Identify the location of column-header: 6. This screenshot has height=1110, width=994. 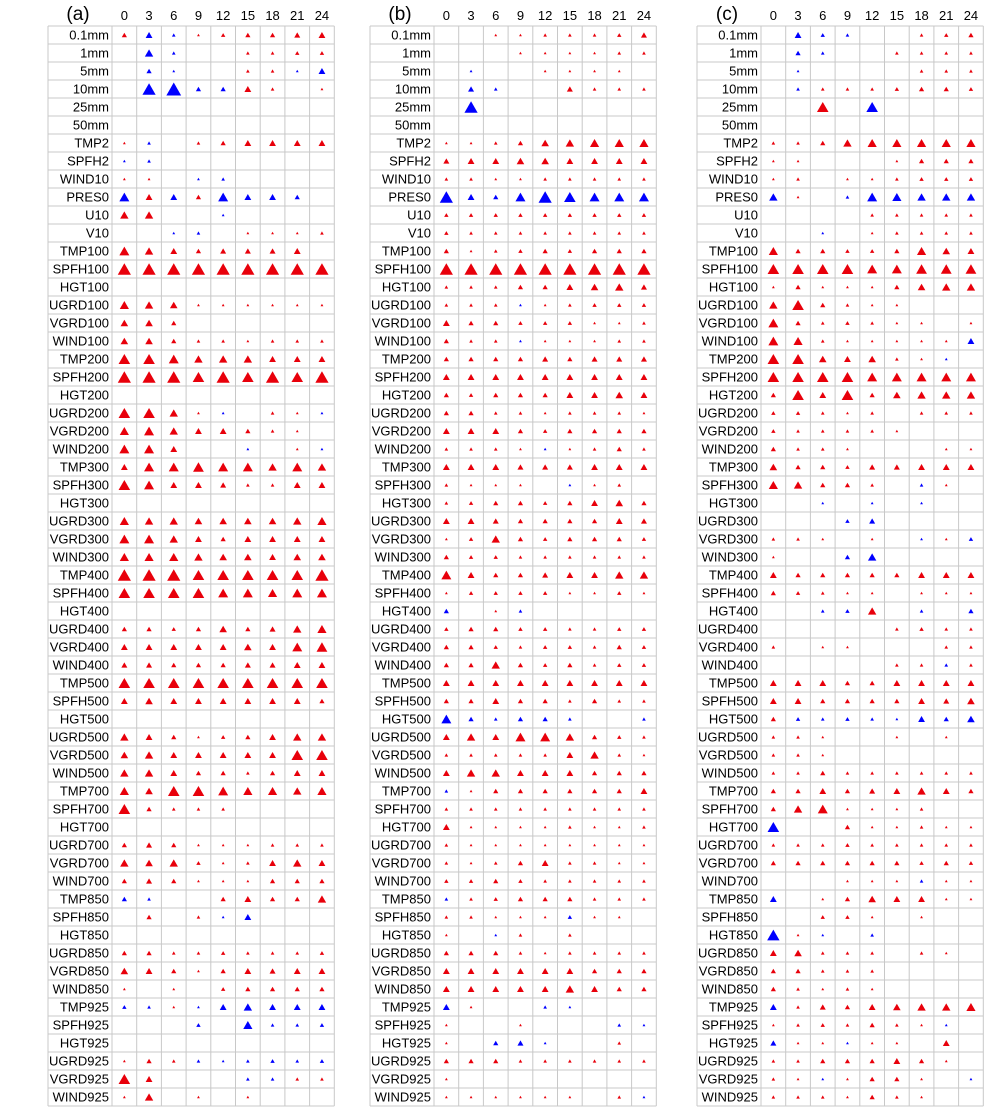
(173, 15).